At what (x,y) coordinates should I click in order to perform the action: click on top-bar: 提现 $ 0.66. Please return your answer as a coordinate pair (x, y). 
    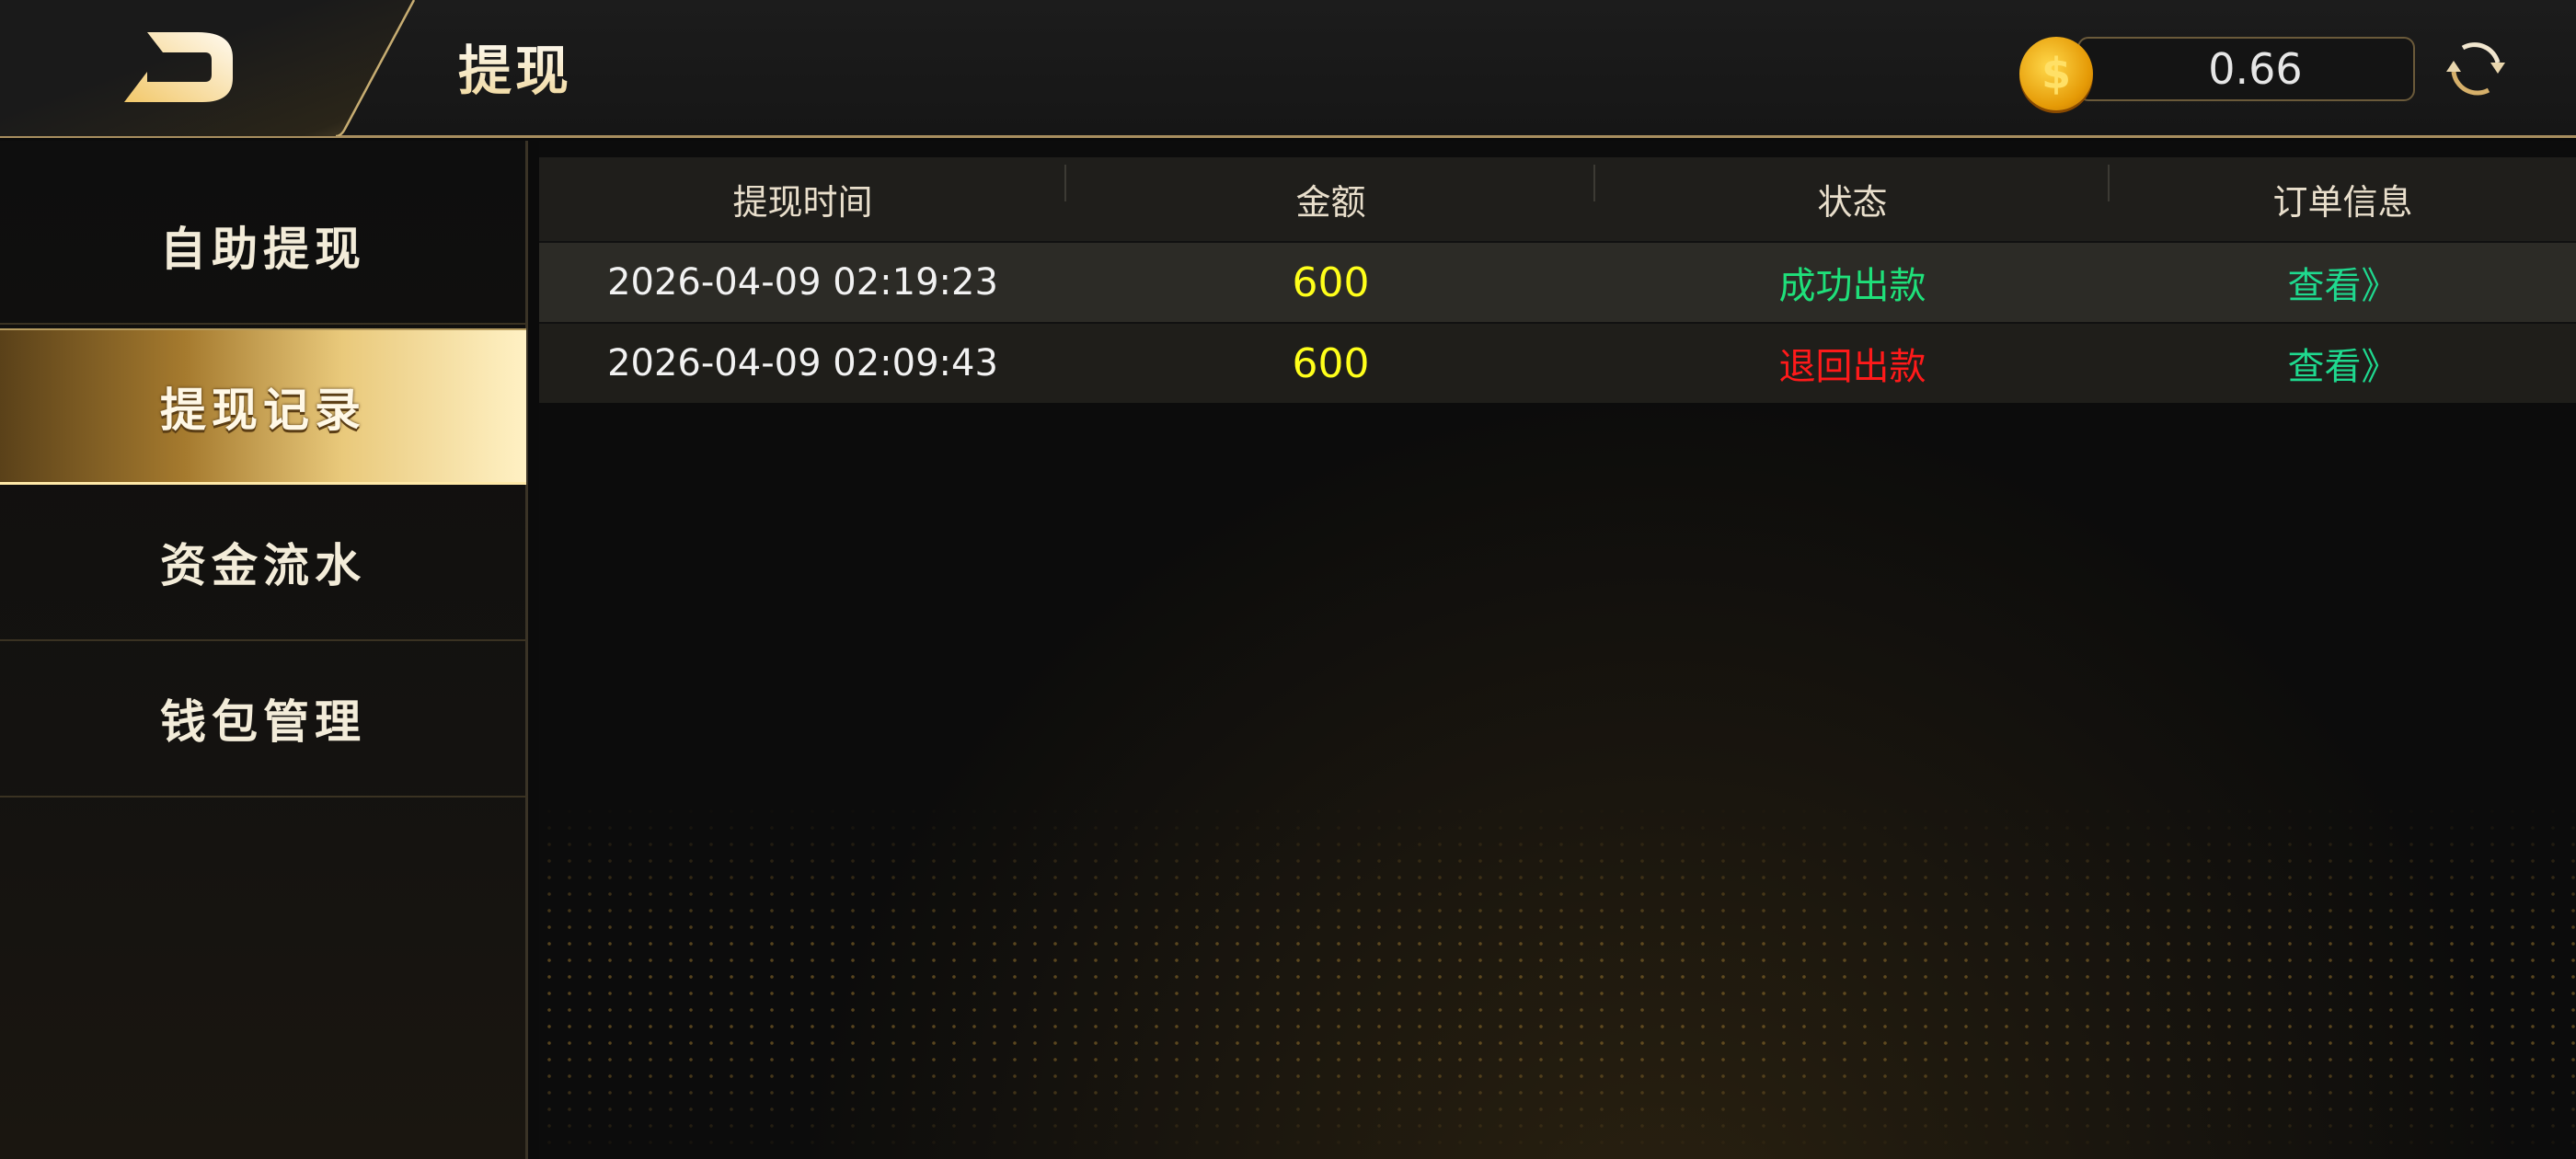
    Looking at the image, I should click on (1288, 69).